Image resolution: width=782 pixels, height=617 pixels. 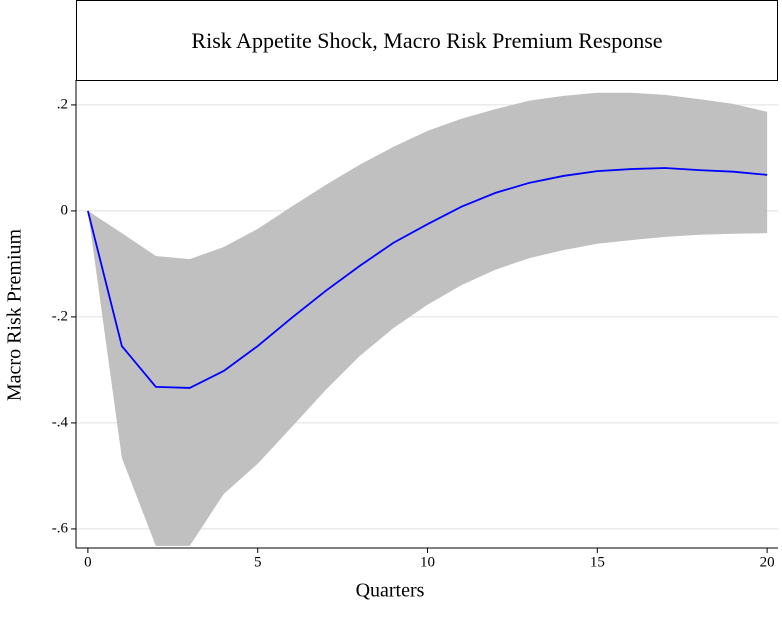 What do you see at coordinates (88, 562) in the screenshot?
I see `x-tick-label: 0` at bounding box center [88, 562].